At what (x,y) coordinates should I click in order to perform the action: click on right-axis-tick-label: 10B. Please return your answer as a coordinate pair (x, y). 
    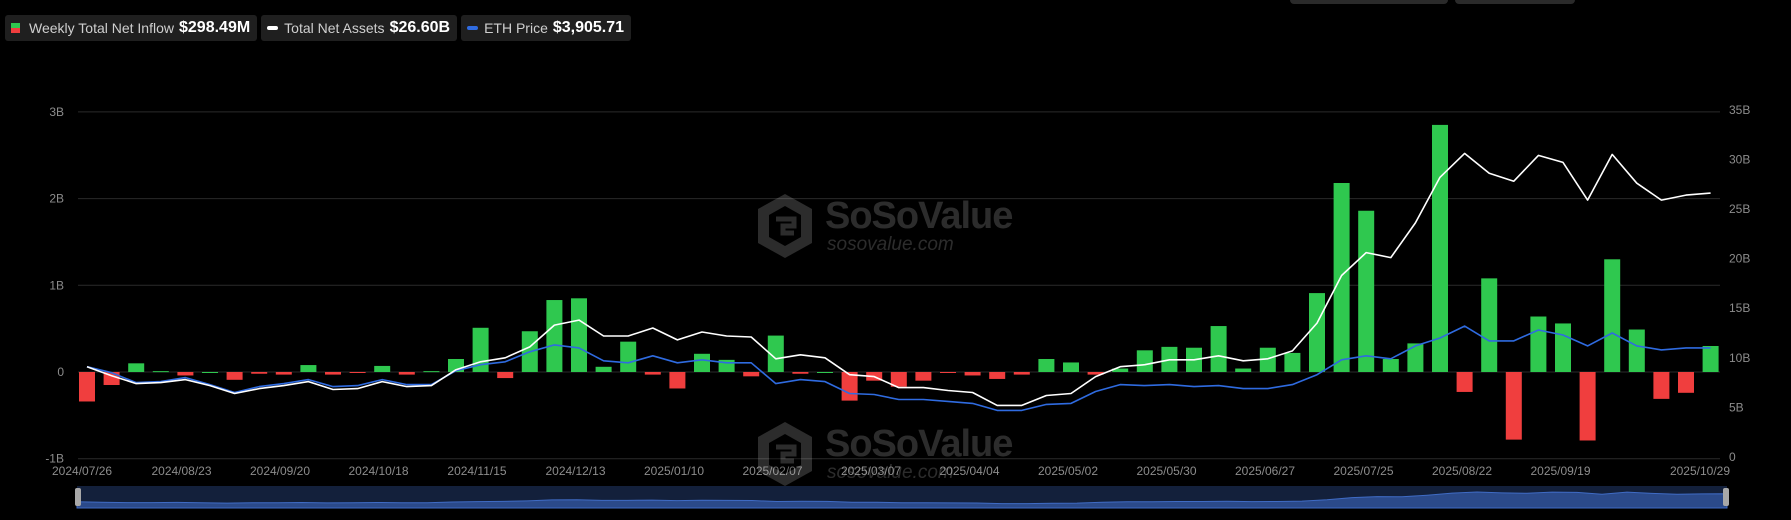
    Looking at the image, I should click on (1739, 358).